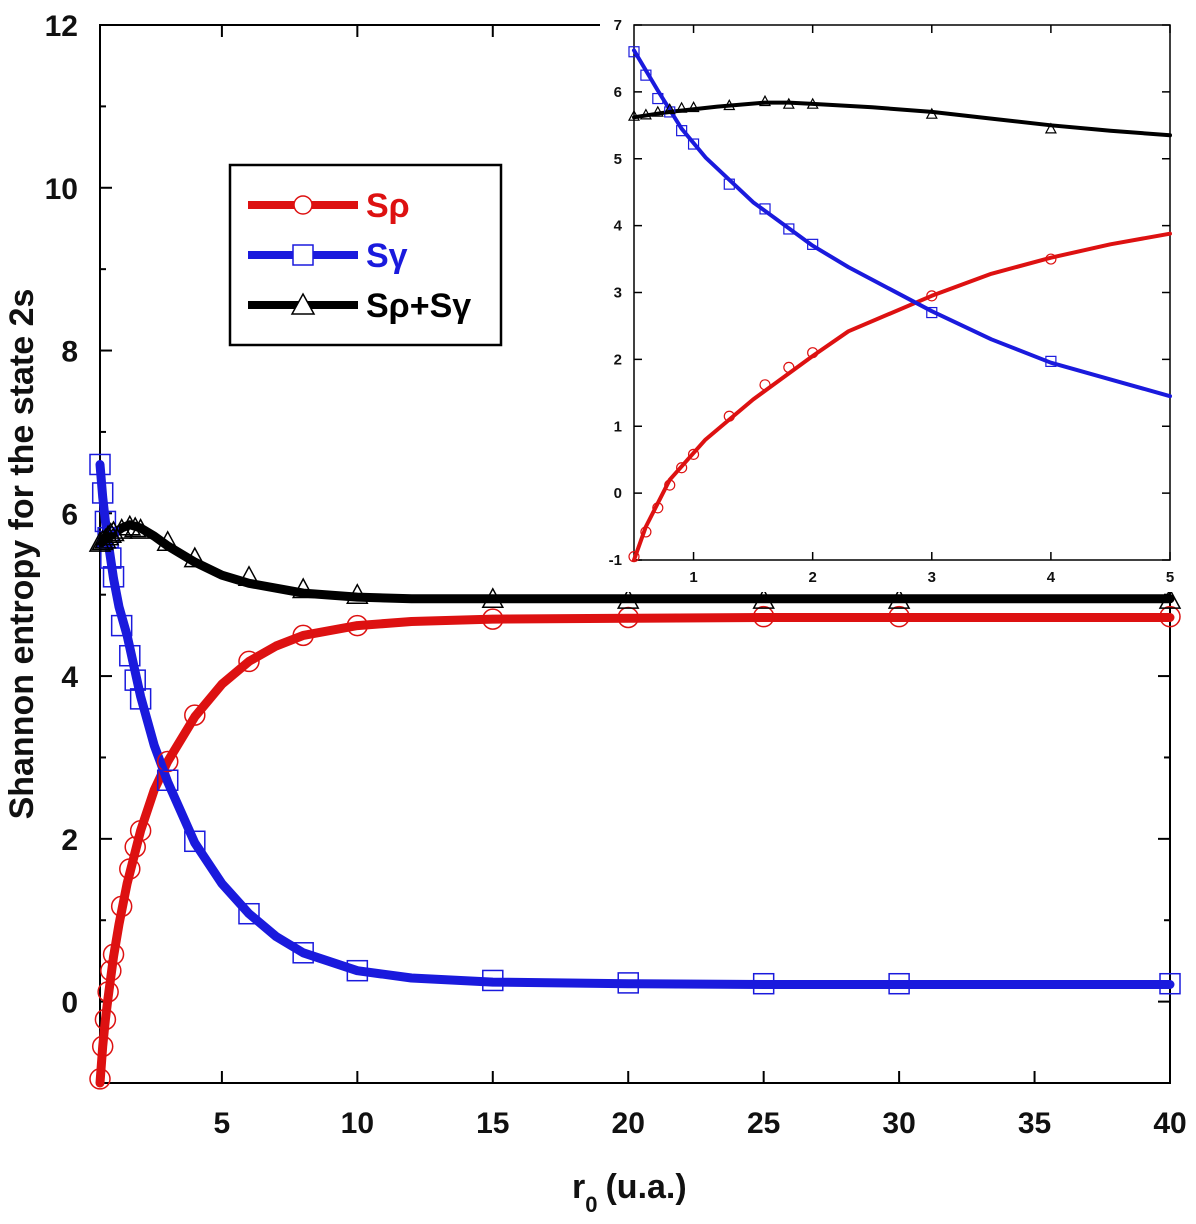 The image size is (1196, 1224). I want to click on inset-x-tick-label: 3, so click(932, 577).